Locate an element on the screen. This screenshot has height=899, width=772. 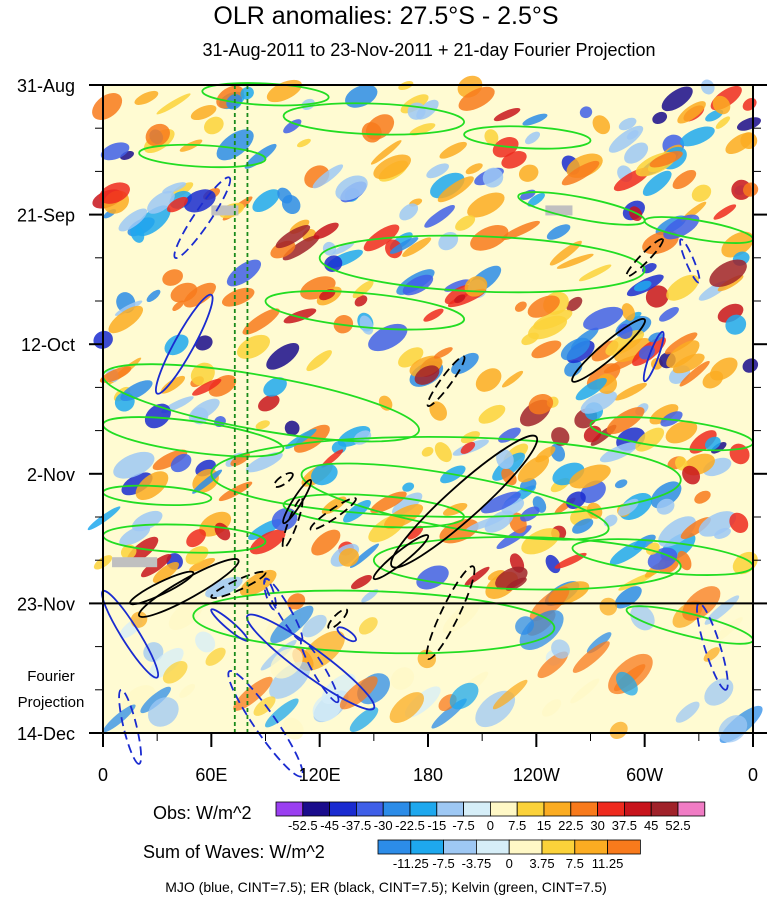
er-contour-negative is located at coordinates (333, 514).